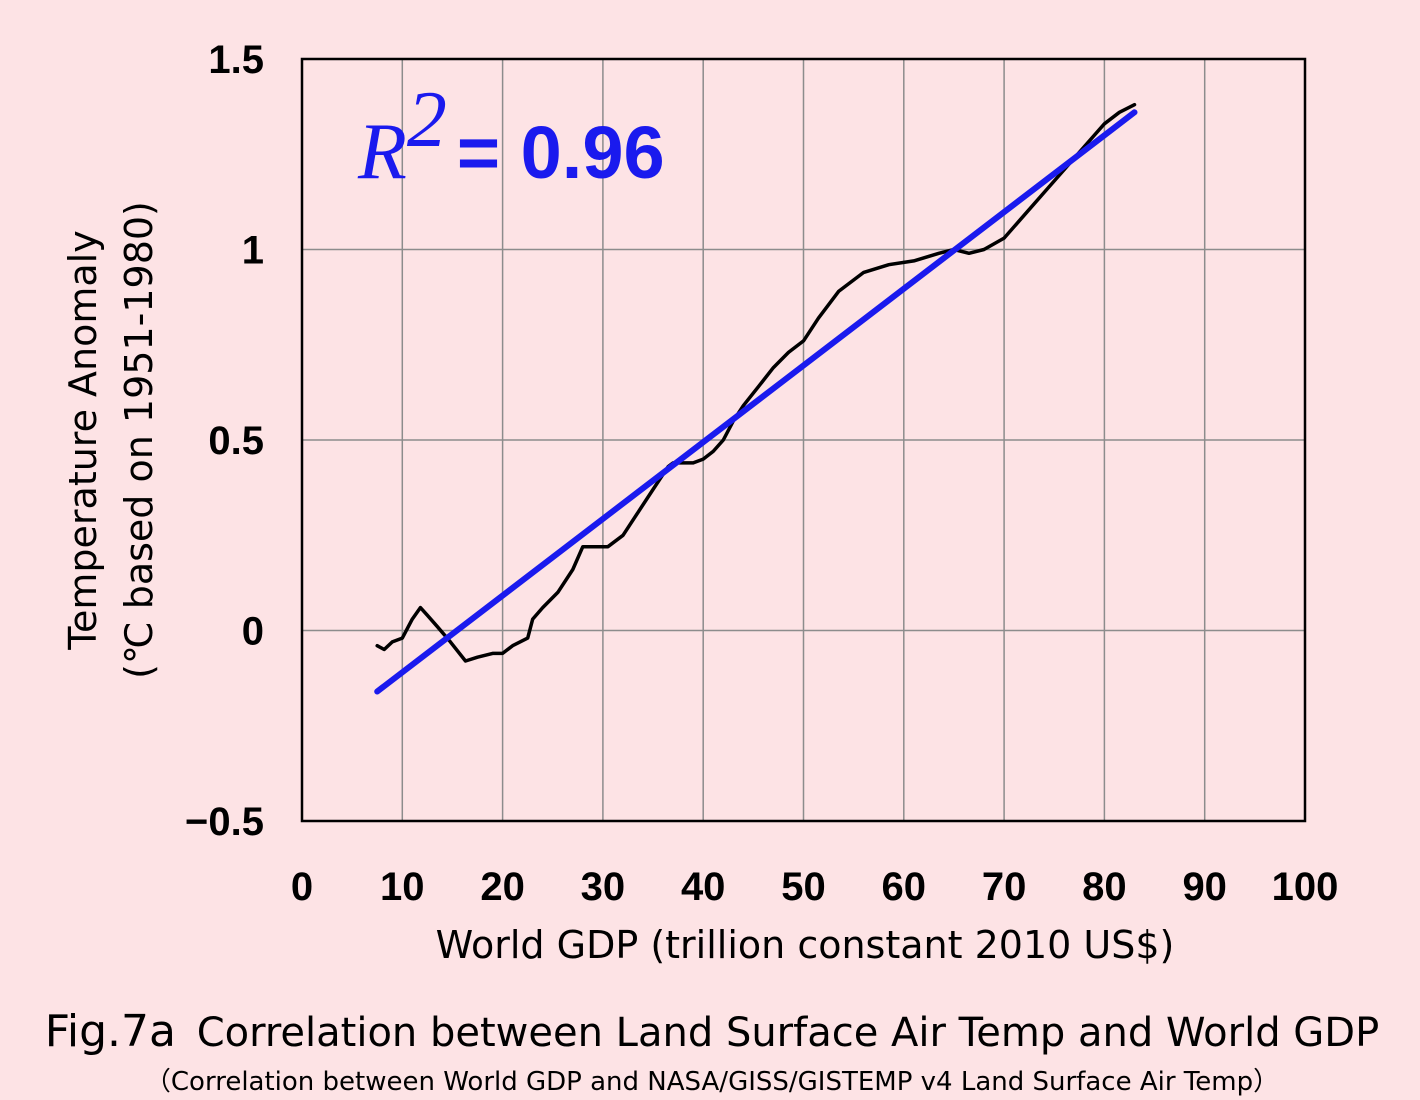 This screenshot has height=1100, width=1420. Describe the element at coordinates (253, 632) in the screenshot. I see `y-tick-label: 0` at that location.